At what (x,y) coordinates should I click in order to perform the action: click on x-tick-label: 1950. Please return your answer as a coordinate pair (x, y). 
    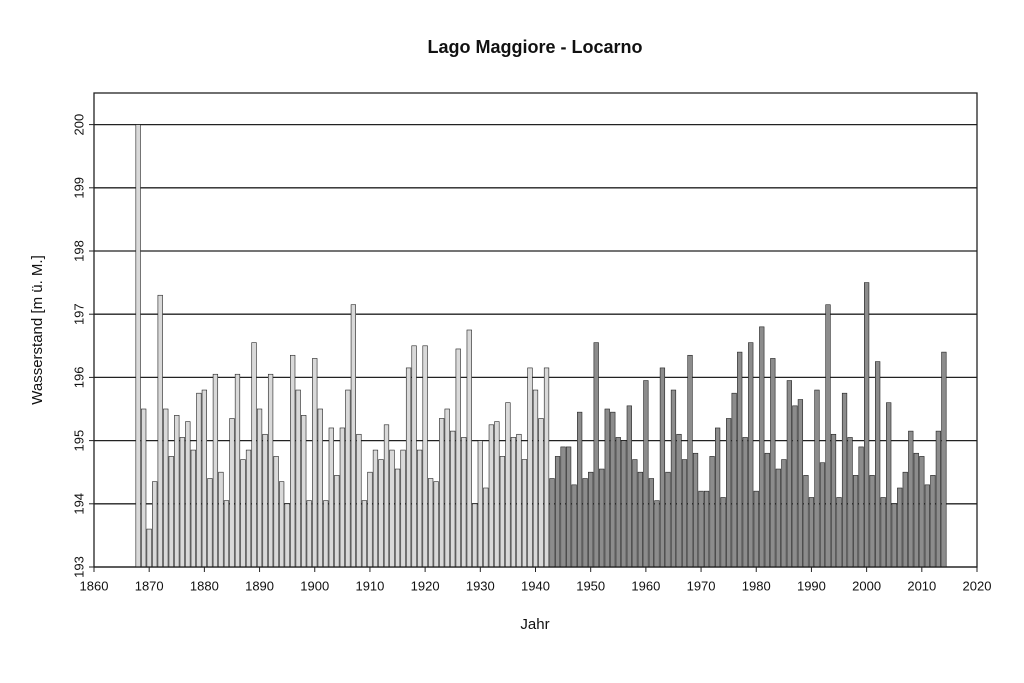
    Looking at the image, I should click on (590, 585).